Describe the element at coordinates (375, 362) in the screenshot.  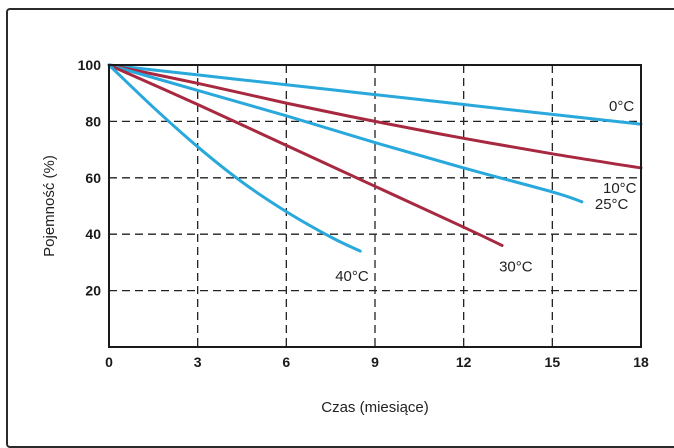
I see `x-tick-label: 9` at that location.